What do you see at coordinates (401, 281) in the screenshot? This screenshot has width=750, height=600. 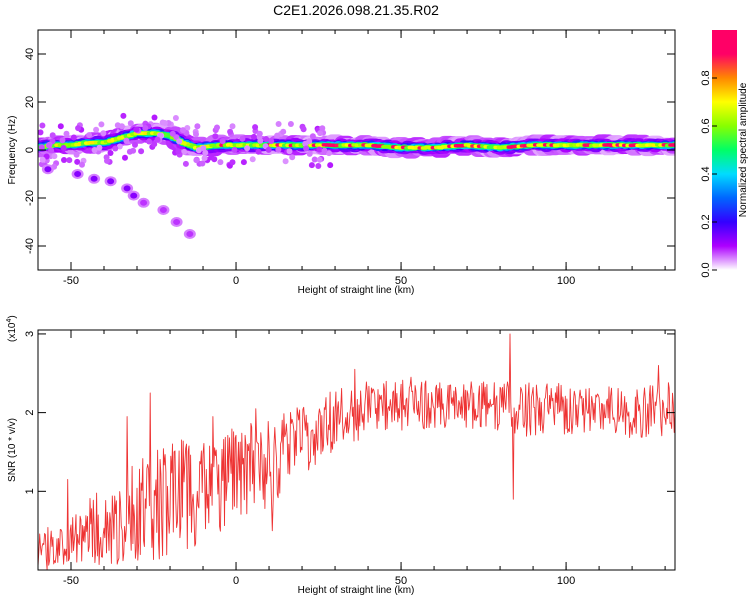 I see `spectrogram-xtick-label: 50` at bounding box center [401, 281].